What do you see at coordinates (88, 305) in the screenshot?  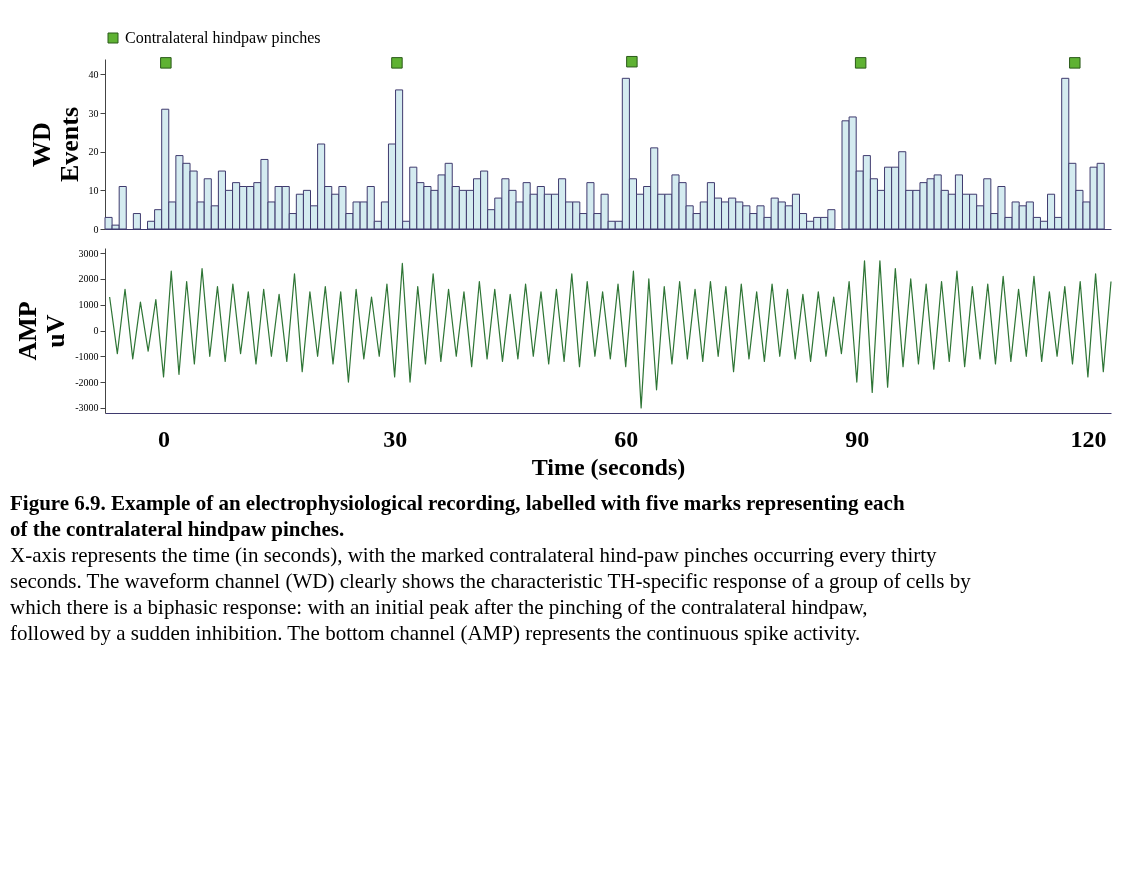 I see `y-tick-label: 1000` at bounding box center [88, 305].